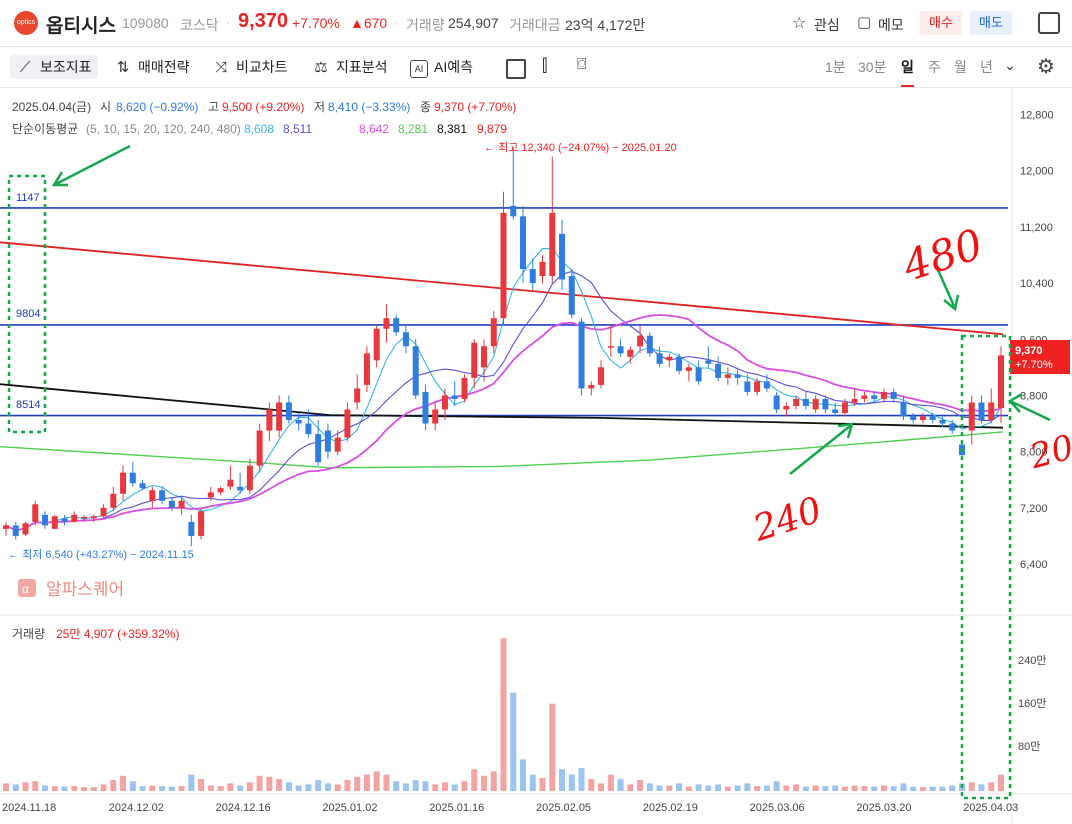  What do you see at coordinates (28, 198) in the screenshot?
I see `hline-label-1147: 1147` at bounding box center [28, 198].